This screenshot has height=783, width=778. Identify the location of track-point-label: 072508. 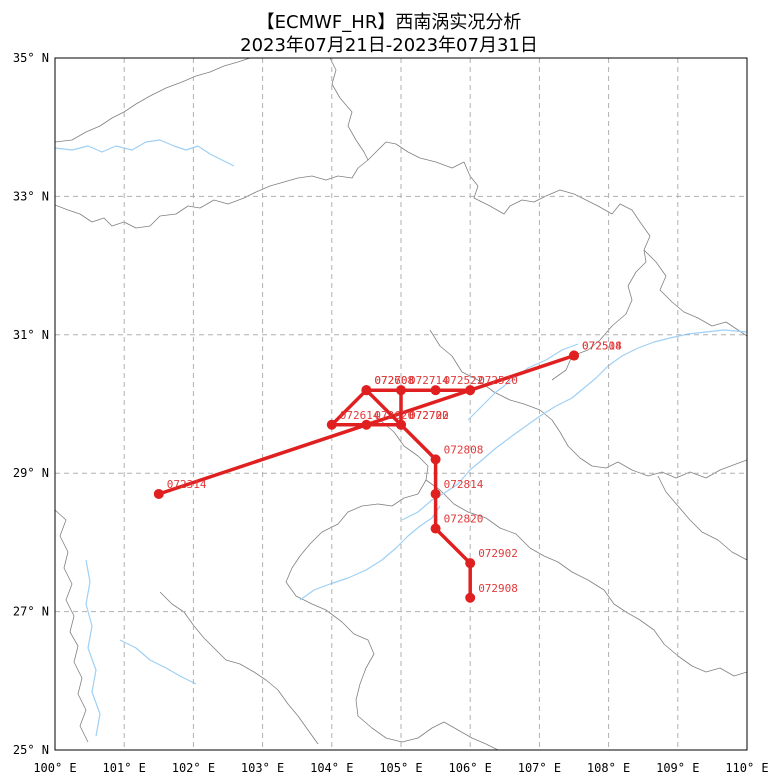
(602, 346).